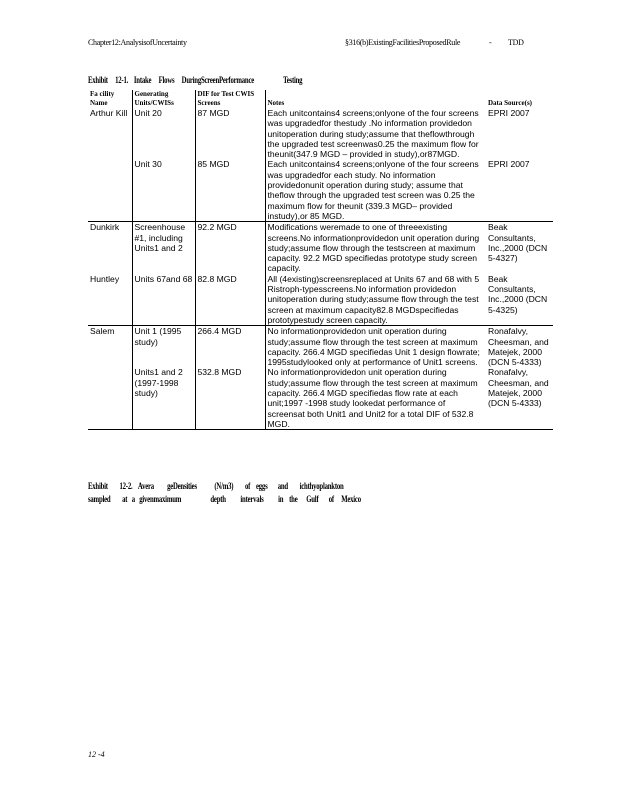 Image resolution: width=618 pixels, height=800 pixels. What do you see at coordinates (229, 191) in the screenshot?
I see `dif-cell: 85 MGD` at bounding box center [229, 191].